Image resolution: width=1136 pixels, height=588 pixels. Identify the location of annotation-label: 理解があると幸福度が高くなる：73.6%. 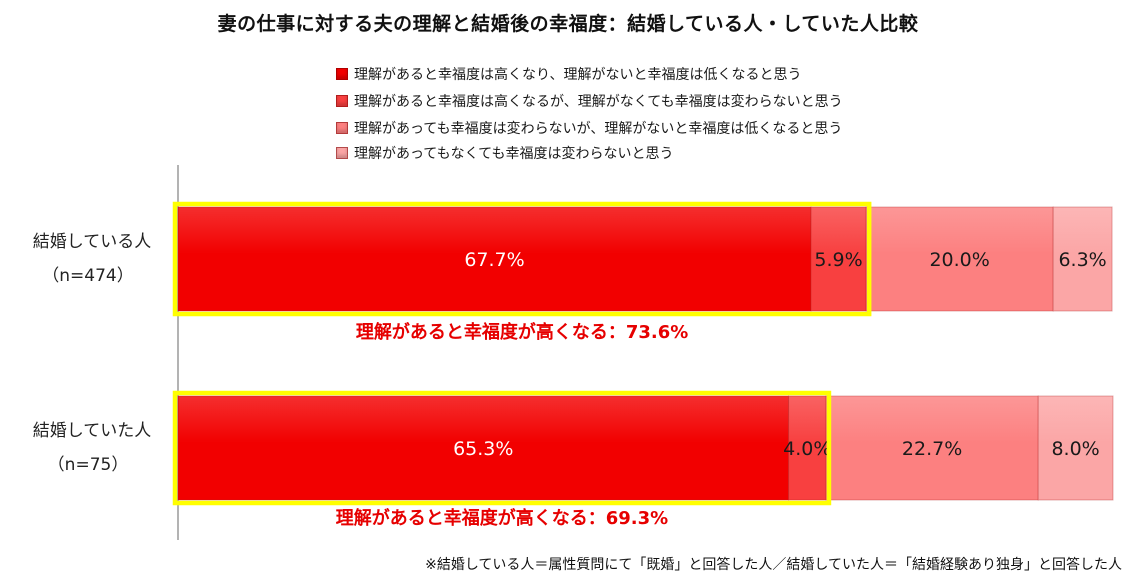
(522, 332).